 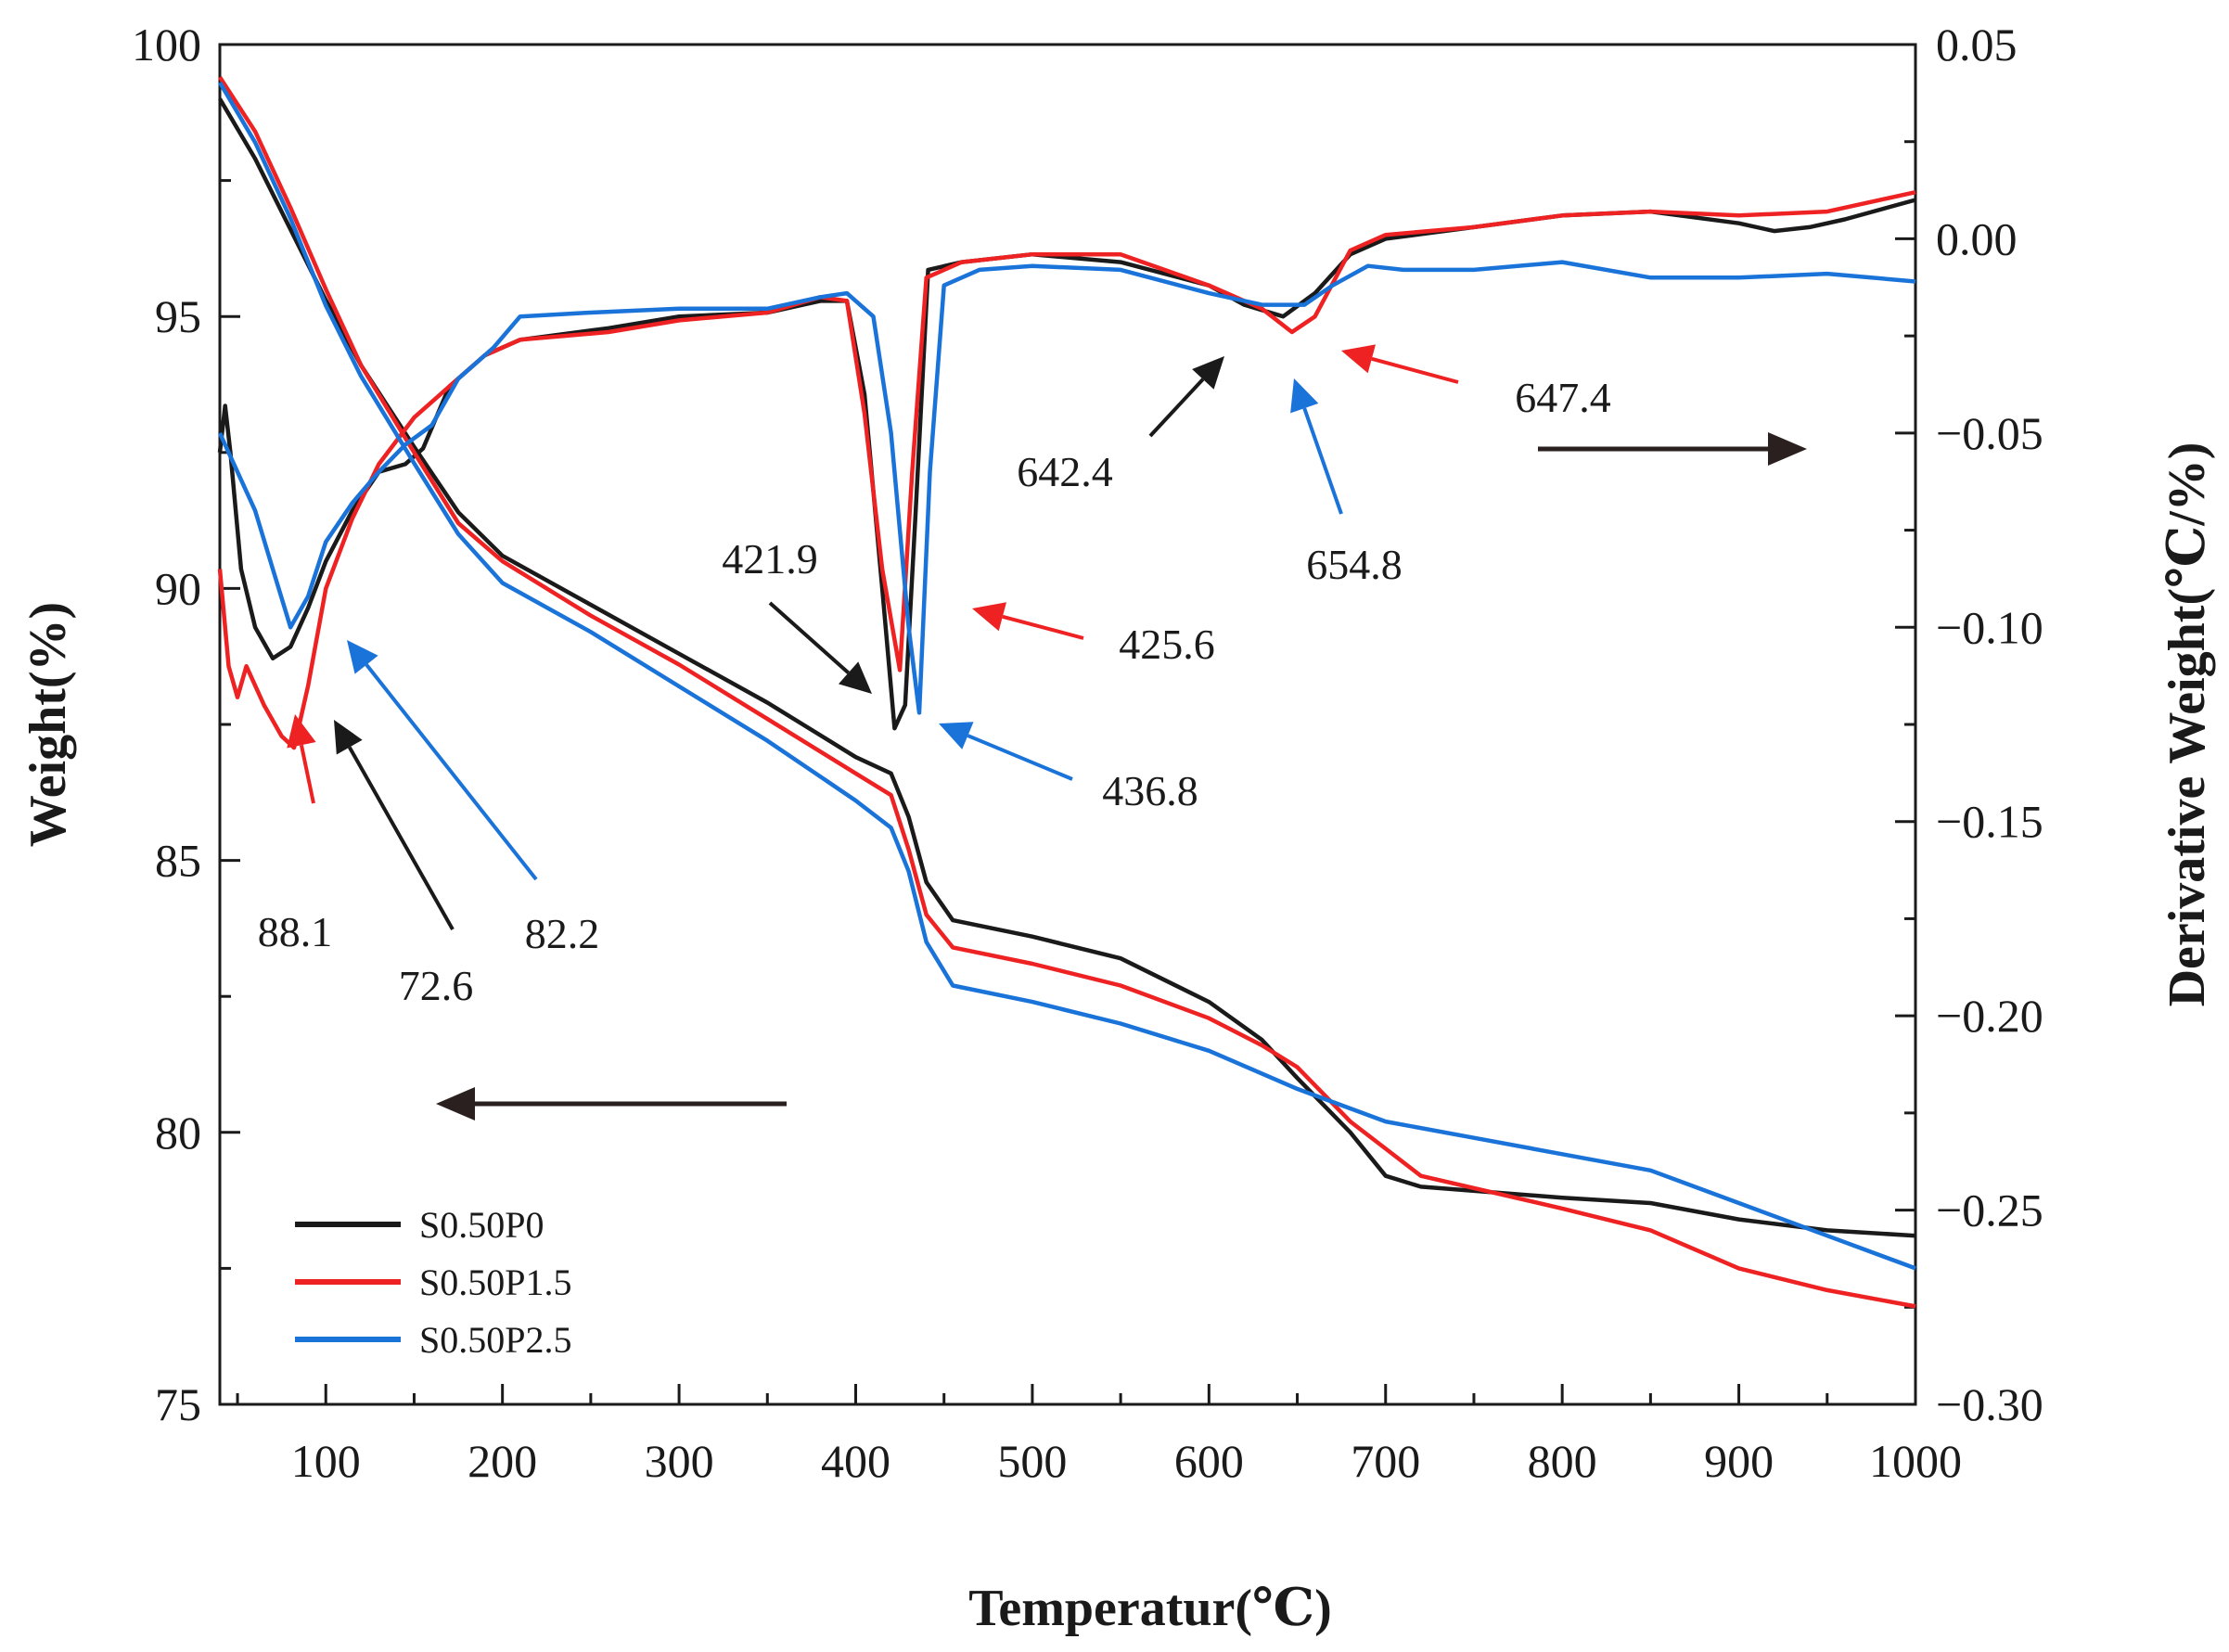 What do you see at coordinates (562, 933) in the screenshot?
I see `annotation-label: 82.2` at bounding box center [562, 933].